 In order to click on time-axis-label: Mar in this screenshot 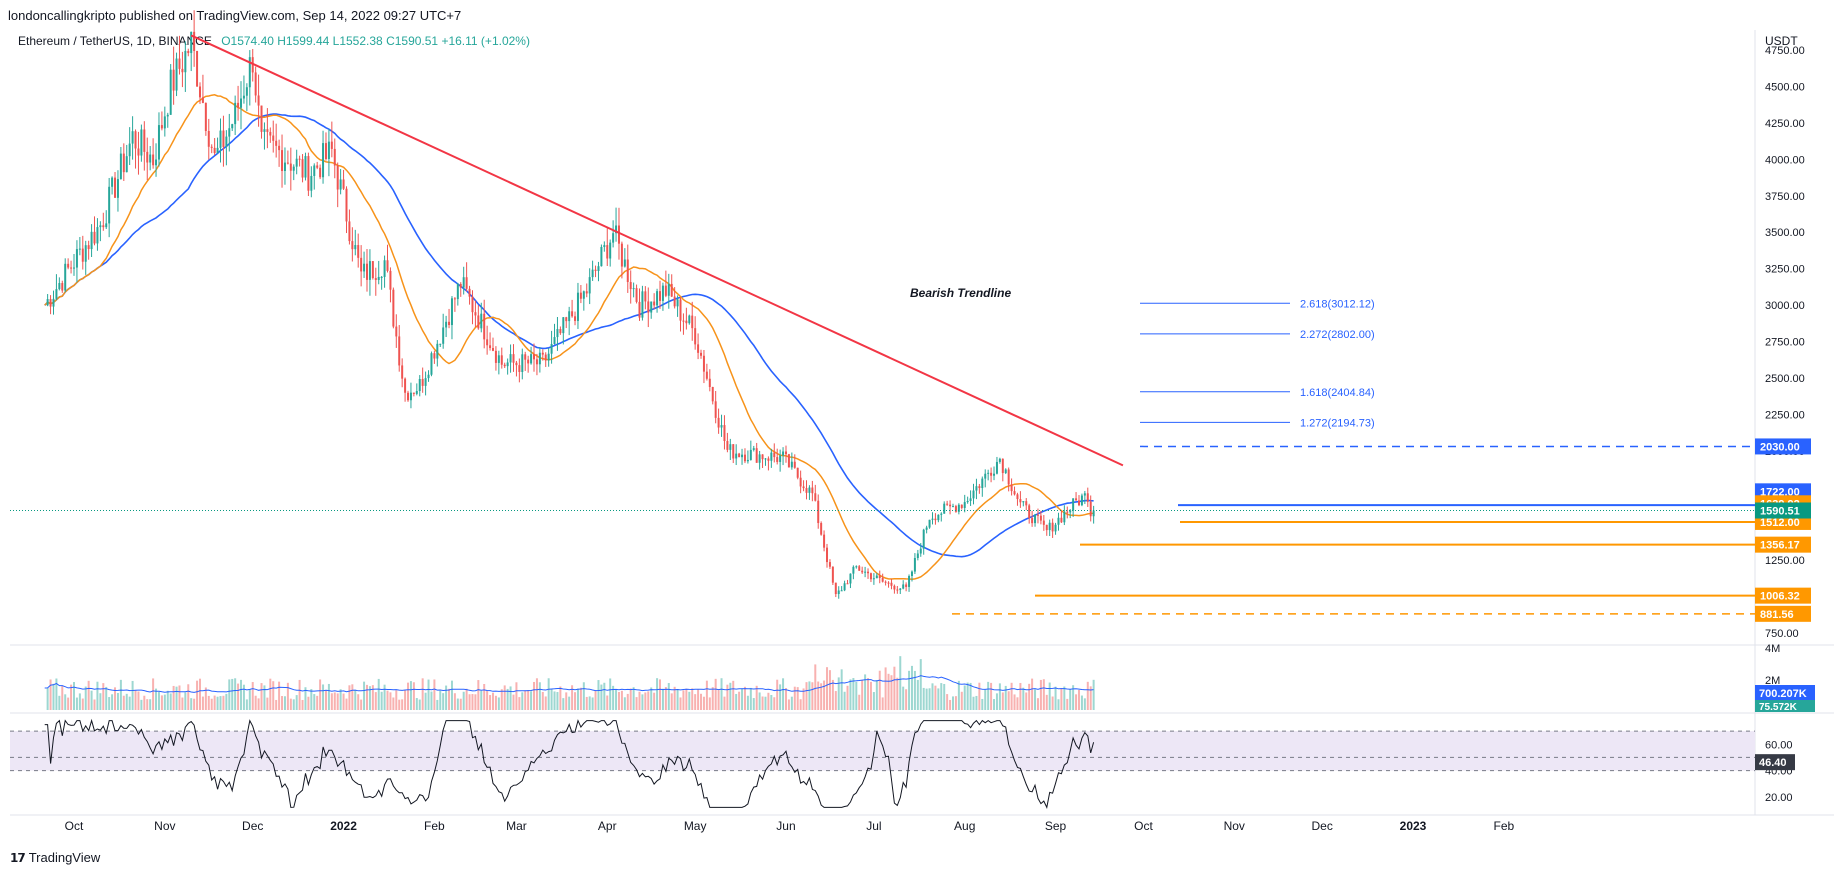, I will do `click(516, 826)`.